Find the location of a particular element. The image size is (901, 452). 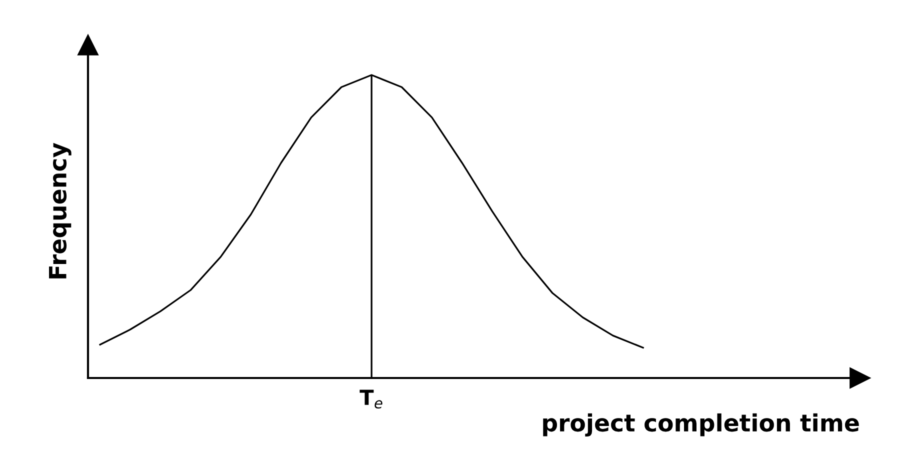

x-axis-title: project completion time is located at coordinates (701, 424).